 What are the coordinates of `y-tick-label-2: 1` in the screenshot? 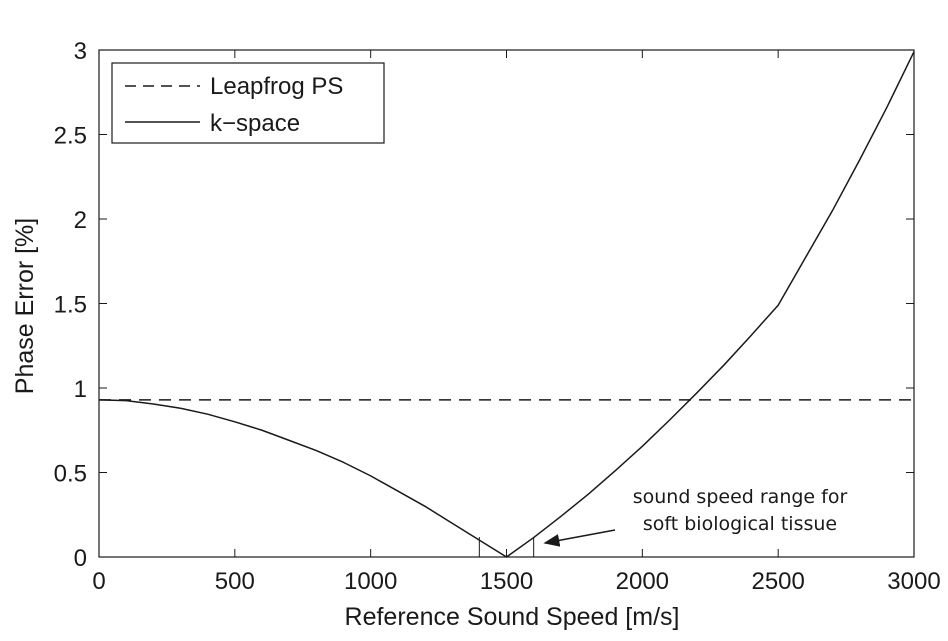 It's located at (80, 389).